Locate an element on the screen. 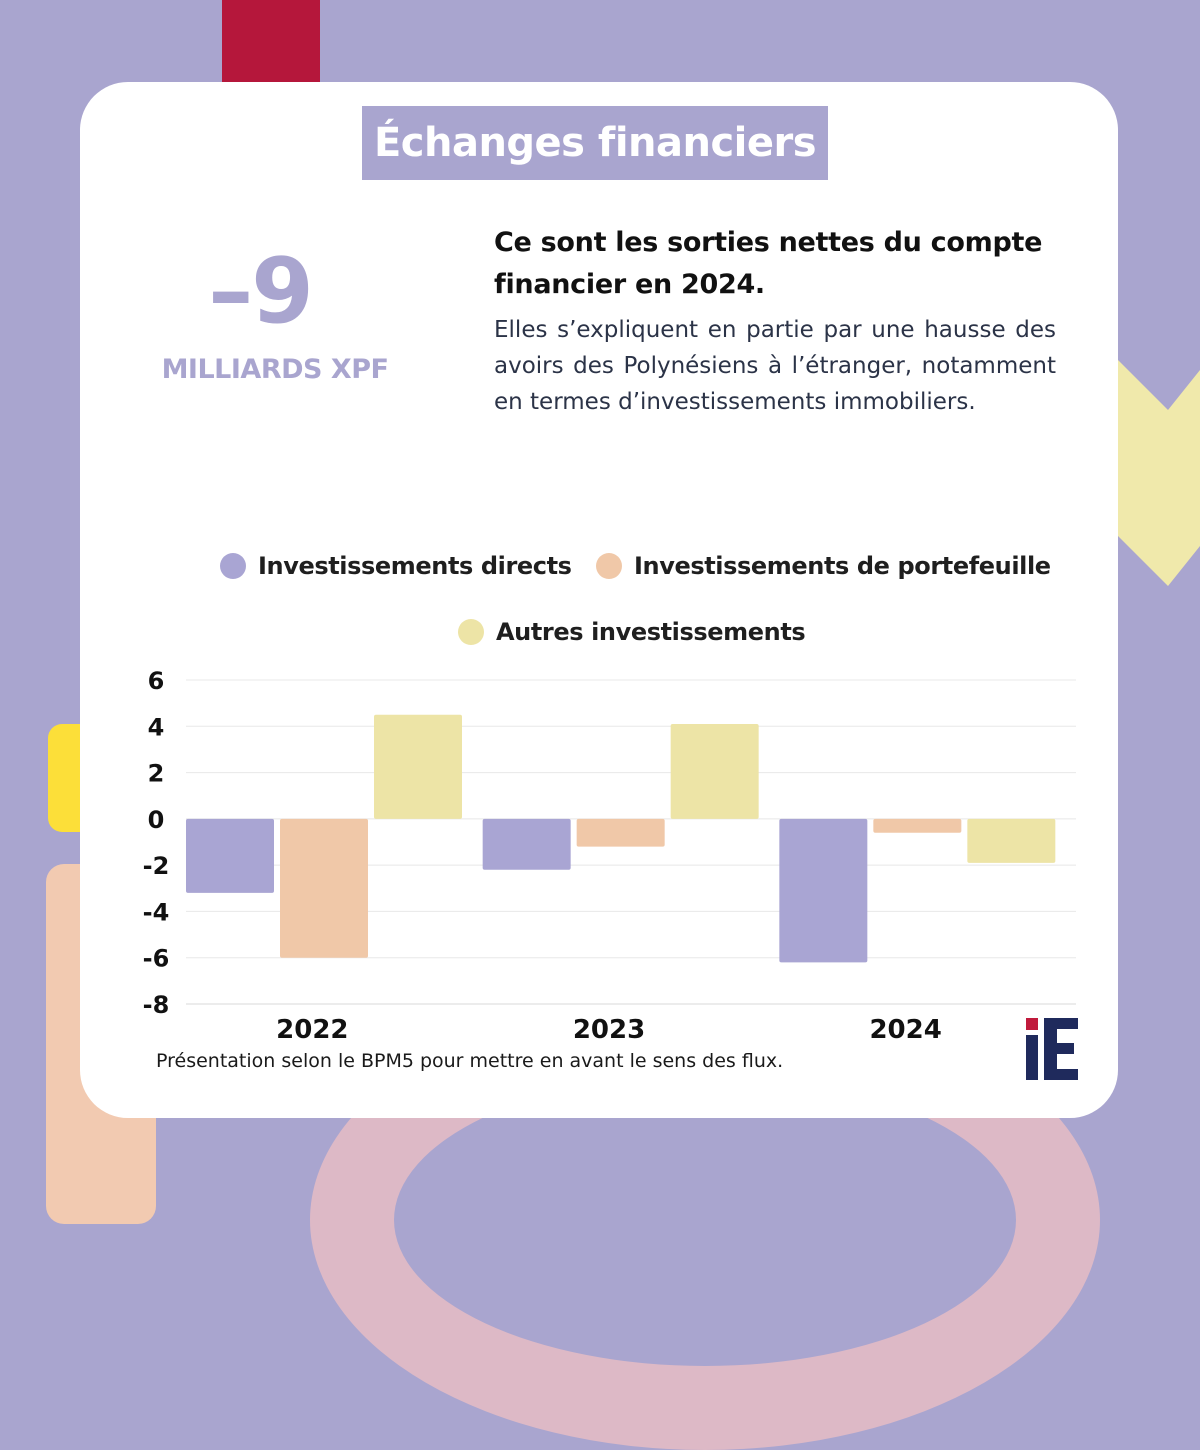 The height and width of the screenshot is (1450, 1200). y-tick-label: -4 is located at coordinates (156, 912).